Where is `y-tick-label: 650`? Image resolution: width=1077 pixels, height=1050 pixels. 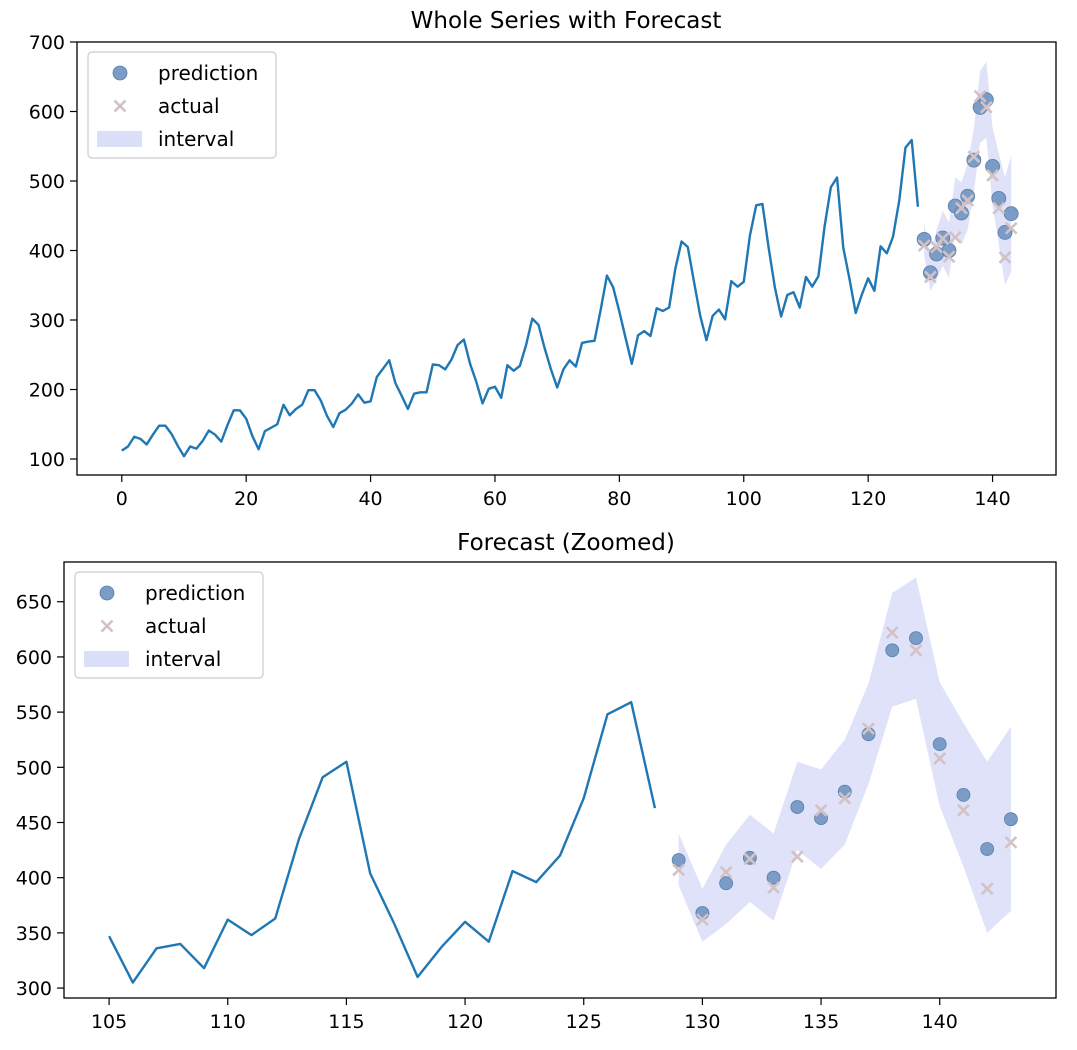
y-tick-label: 650 is located at coordinates (34, 603).